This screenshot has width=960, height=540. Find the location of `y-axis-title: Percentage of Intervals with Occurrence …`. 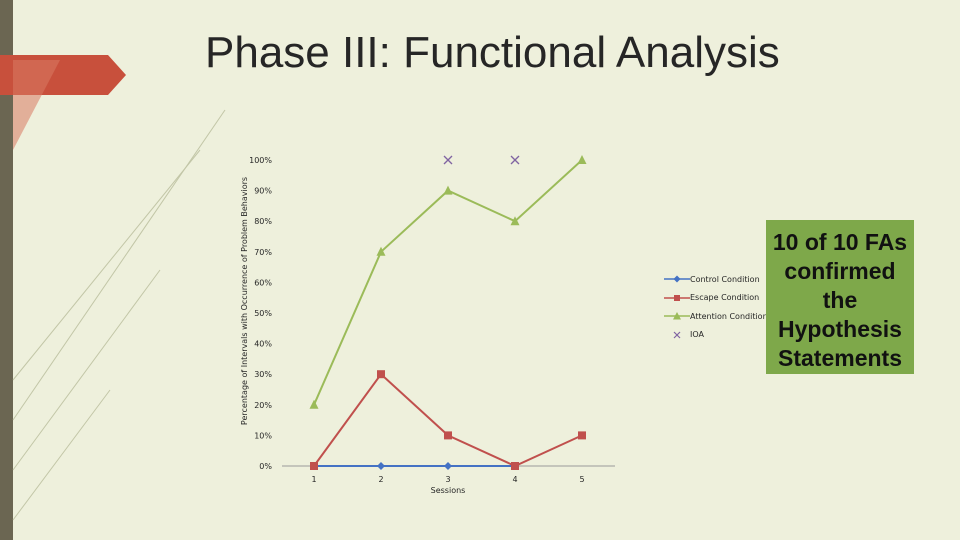

y-axis-title: Percentage of Intervals with Occurrence … is located at coordinates (244, 301).